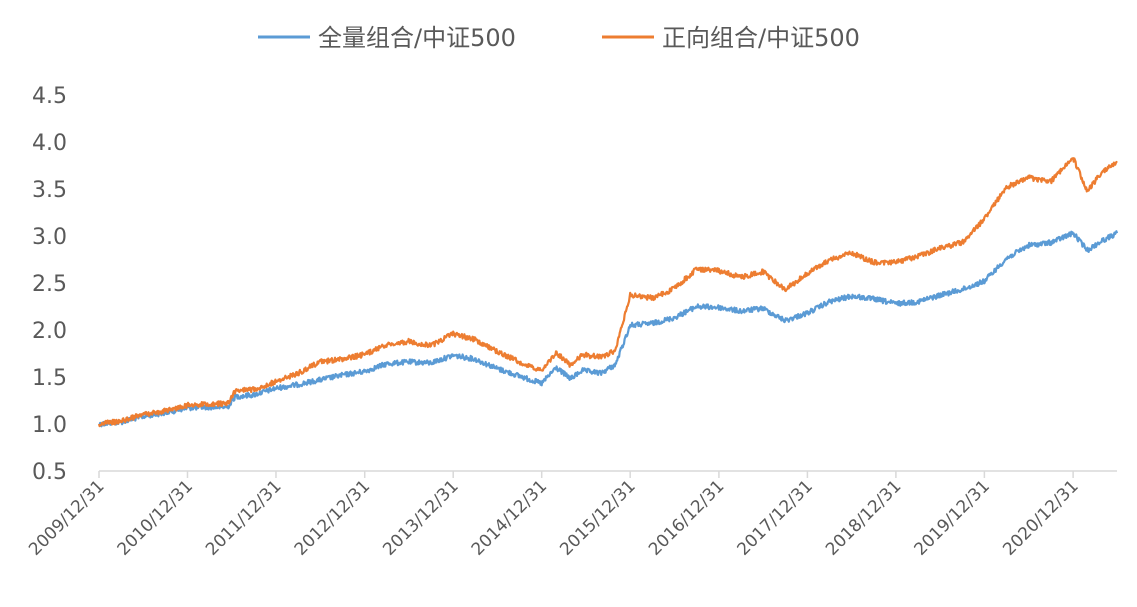 The image size is (1137, 607). Describe the element at coordinates (49, 472) in the screenshot. I see `y-tick-label: 0.5` at that location.